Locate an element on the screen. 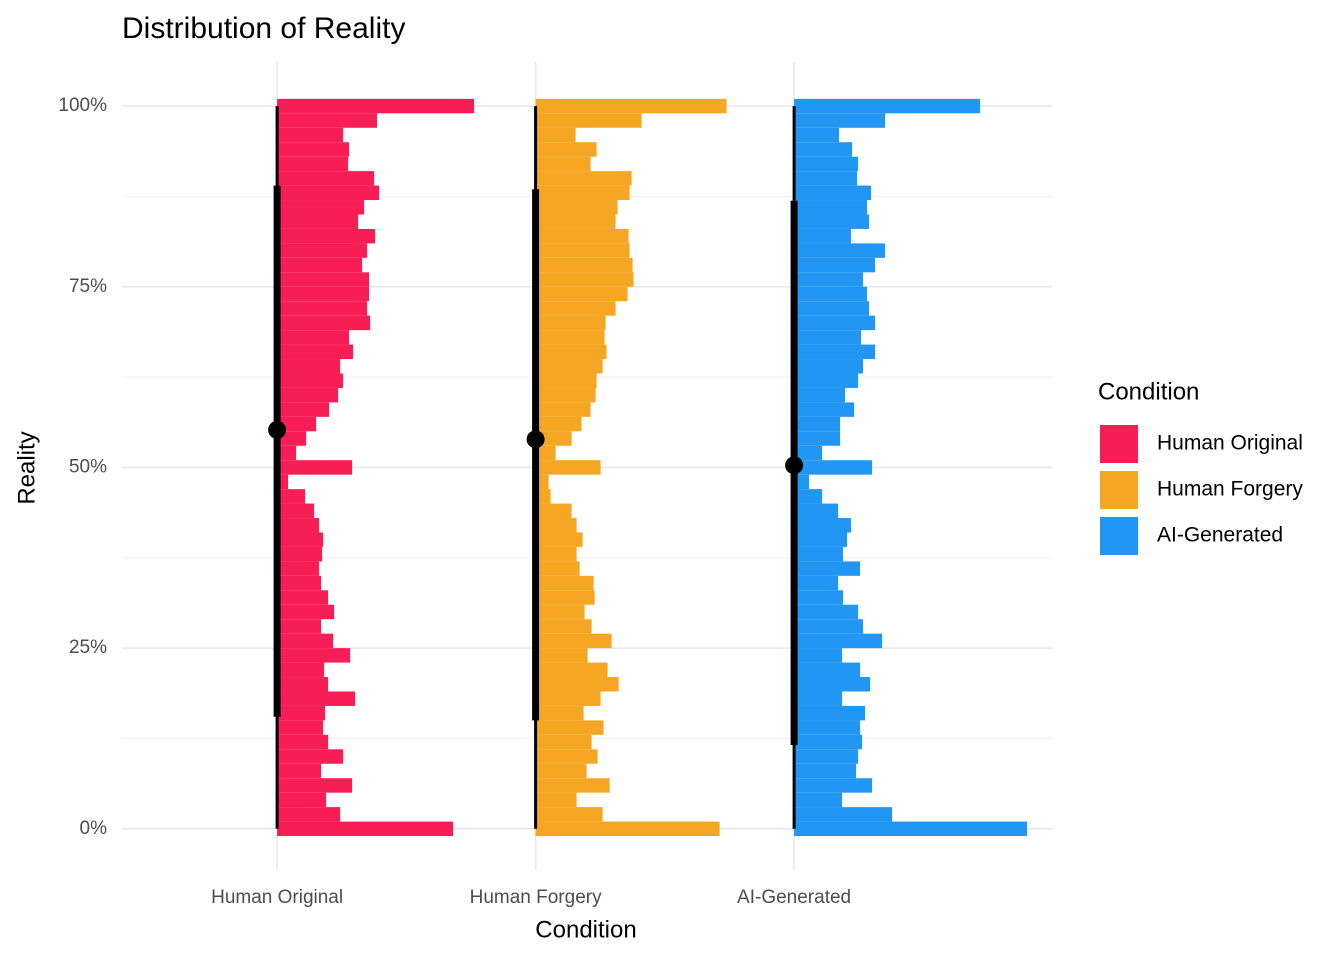 Image resolution: width=1344 pixels, height=960 pixels. y-tick-label: 0% is located at coordinates (94, 828).